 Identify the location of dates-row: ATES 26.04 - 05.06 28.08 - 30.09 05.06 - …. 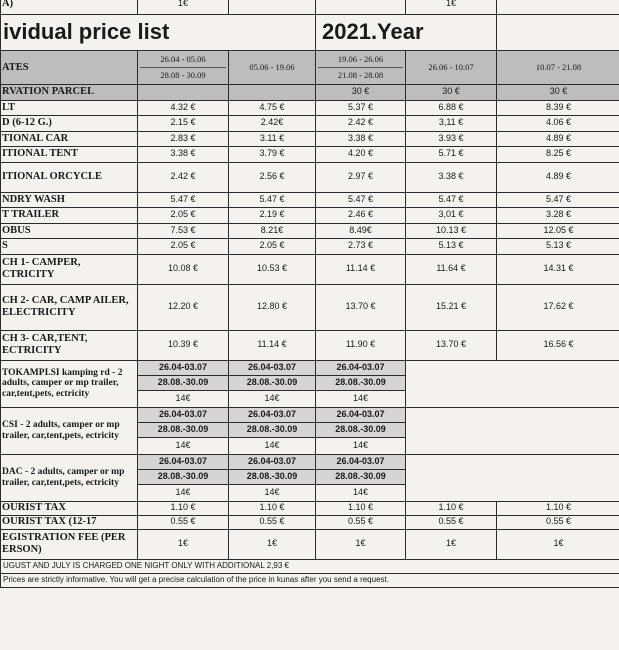
(309, 67).